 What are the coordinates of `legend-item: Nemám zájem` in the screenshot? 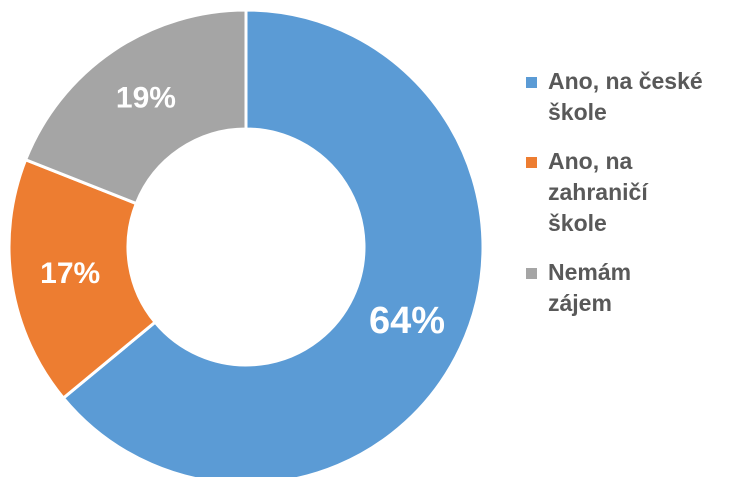 It's located at (591, 288).